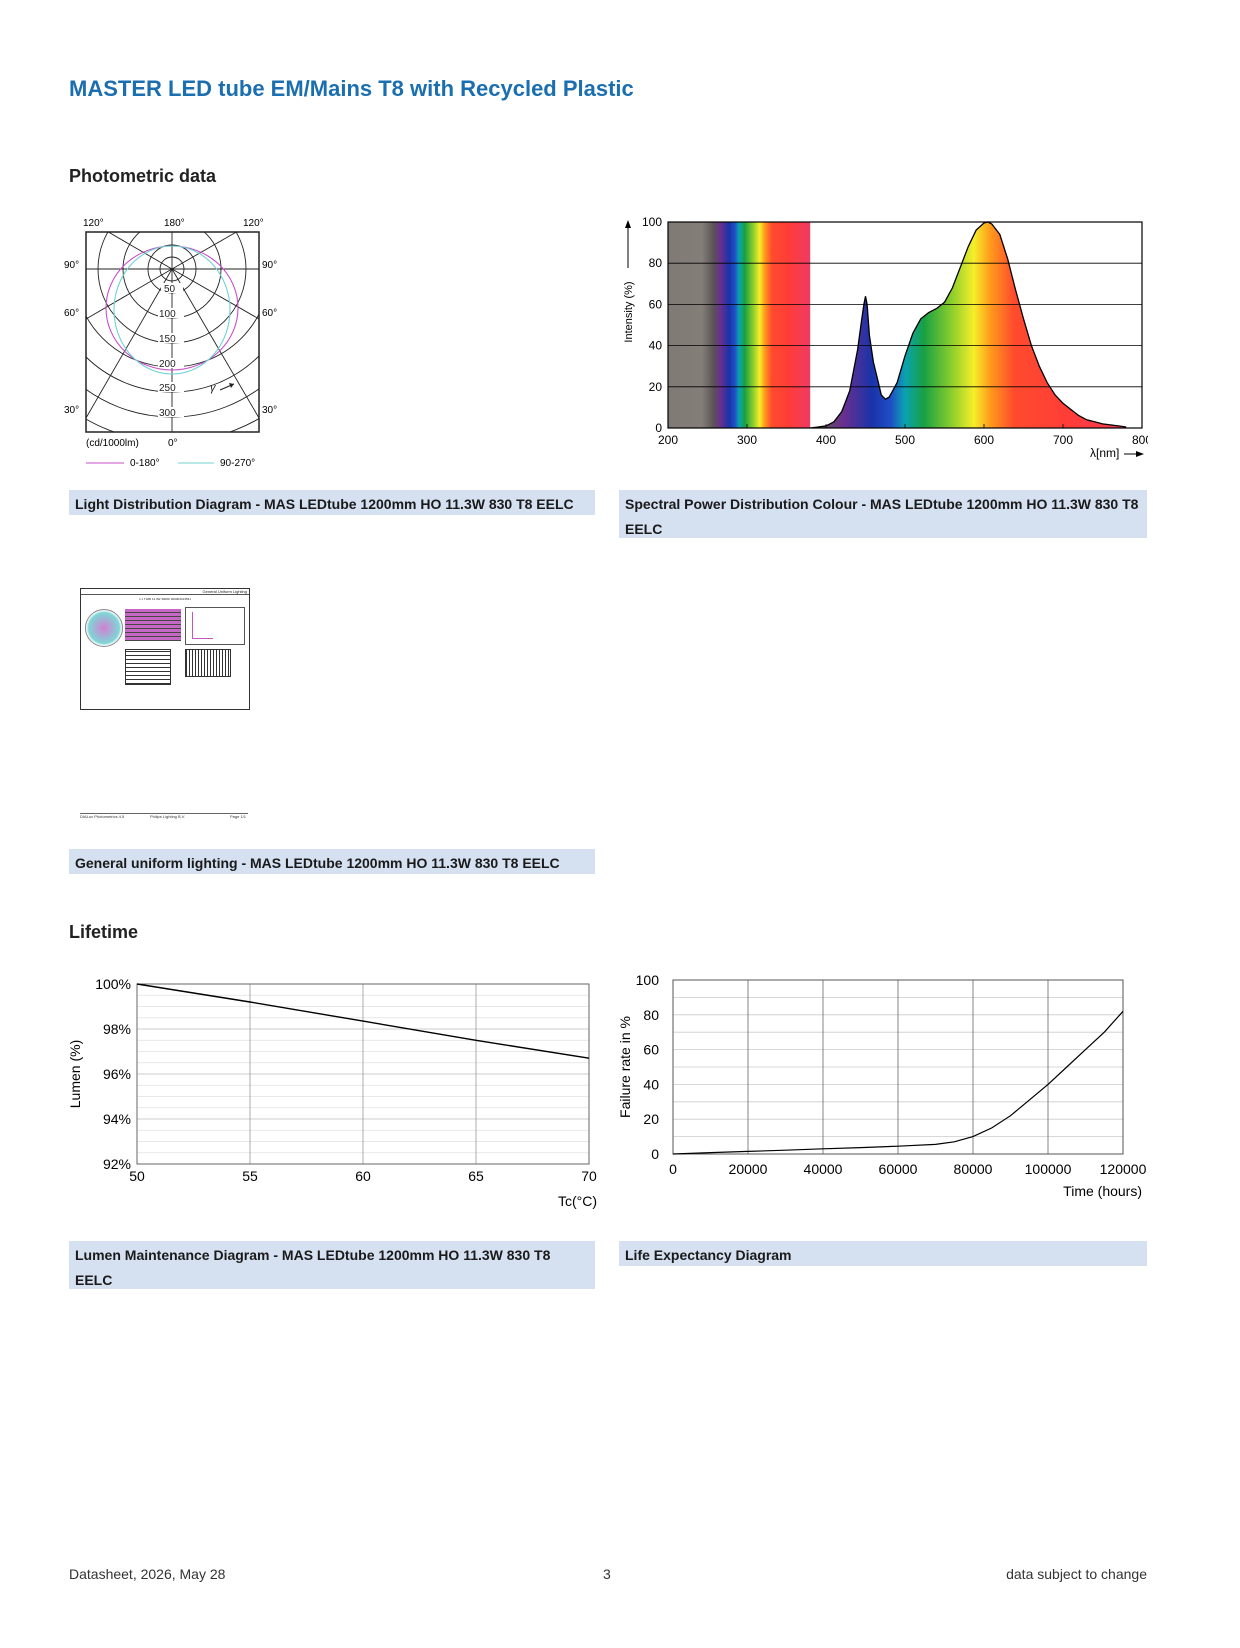 This screenshot has width=1240, height=1648. I want to click on radial-label-50: 50, so click(170, 289).